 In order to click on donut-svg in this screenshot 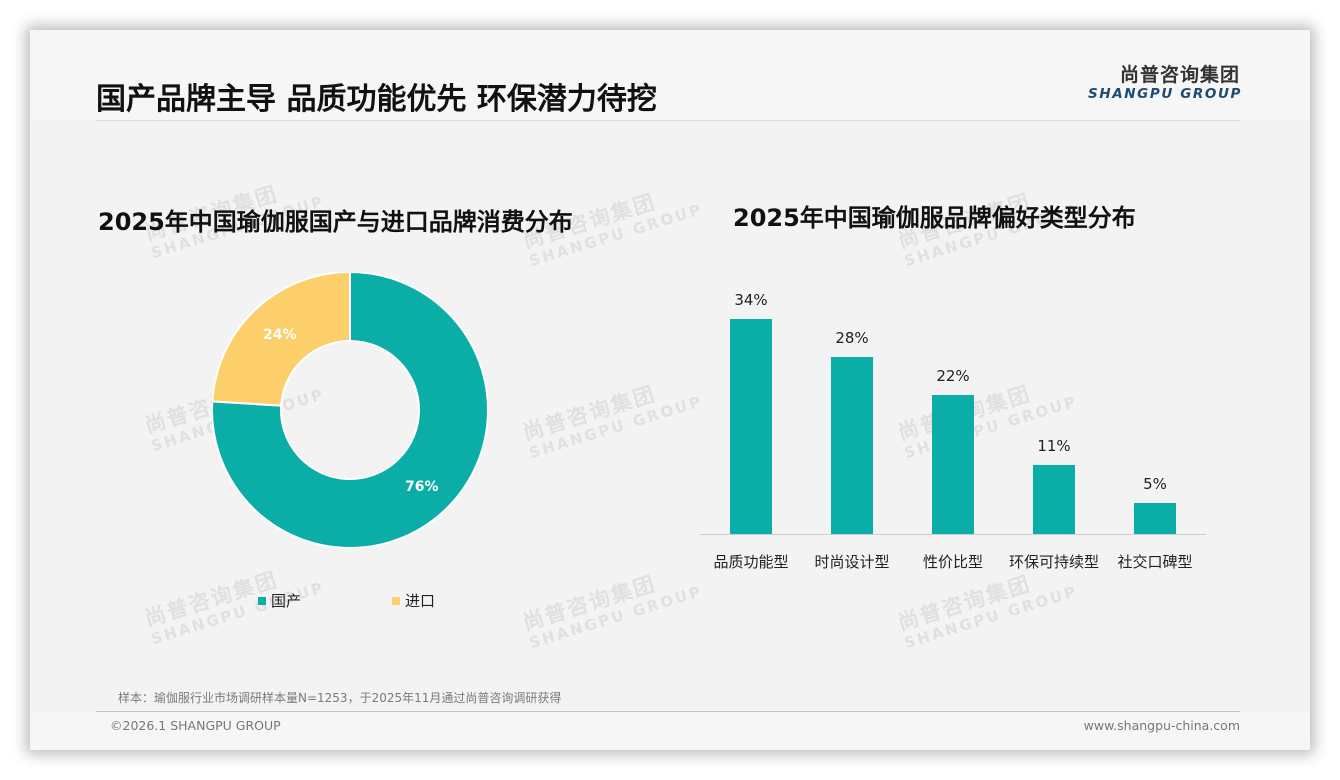, I will do `click(350, 409)`.